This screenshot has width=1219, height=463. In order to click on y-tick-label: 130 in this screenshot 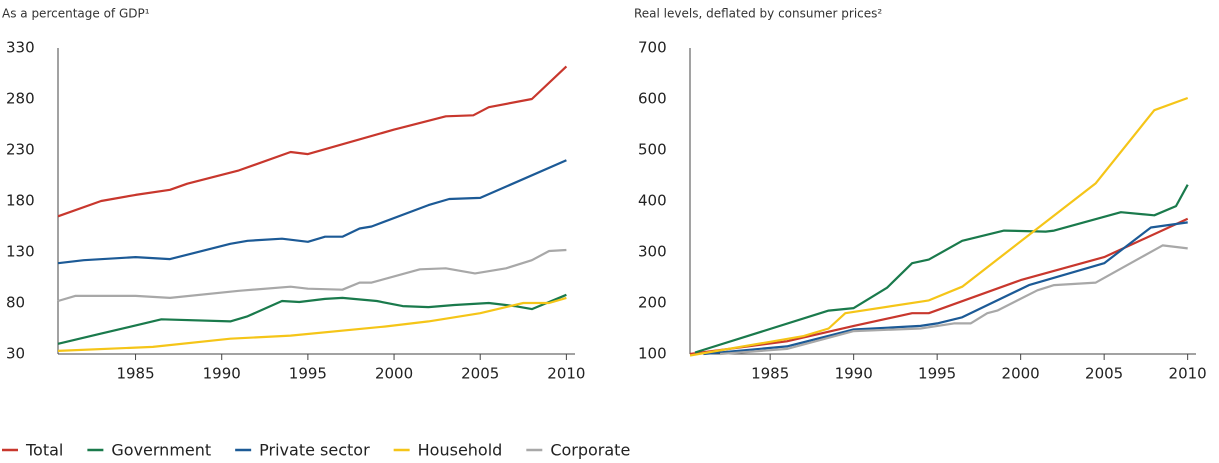, I will do `click(20, 252)`.